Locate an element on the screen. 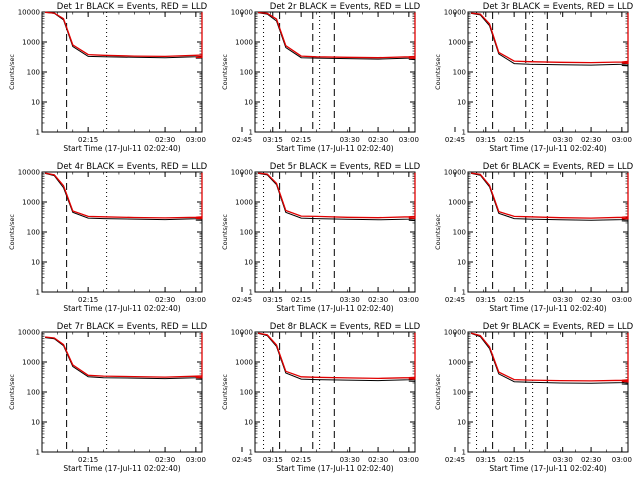  chart-title: Det 1r BLACK = Events, RED = LLD is located at coordinates (132, 7).